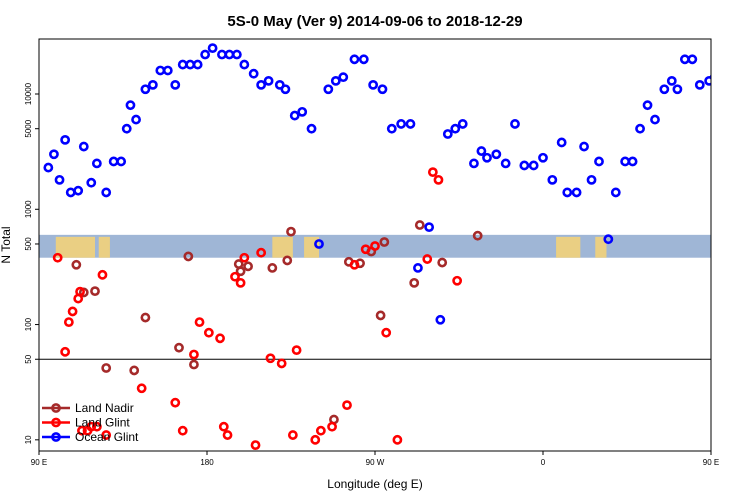 The width and height of the screenshot is (750, 500). What do you see at coordinates (28, 324) in the screenshot?
I see `y-tick-label: 100` at bounding box center [28, 324].